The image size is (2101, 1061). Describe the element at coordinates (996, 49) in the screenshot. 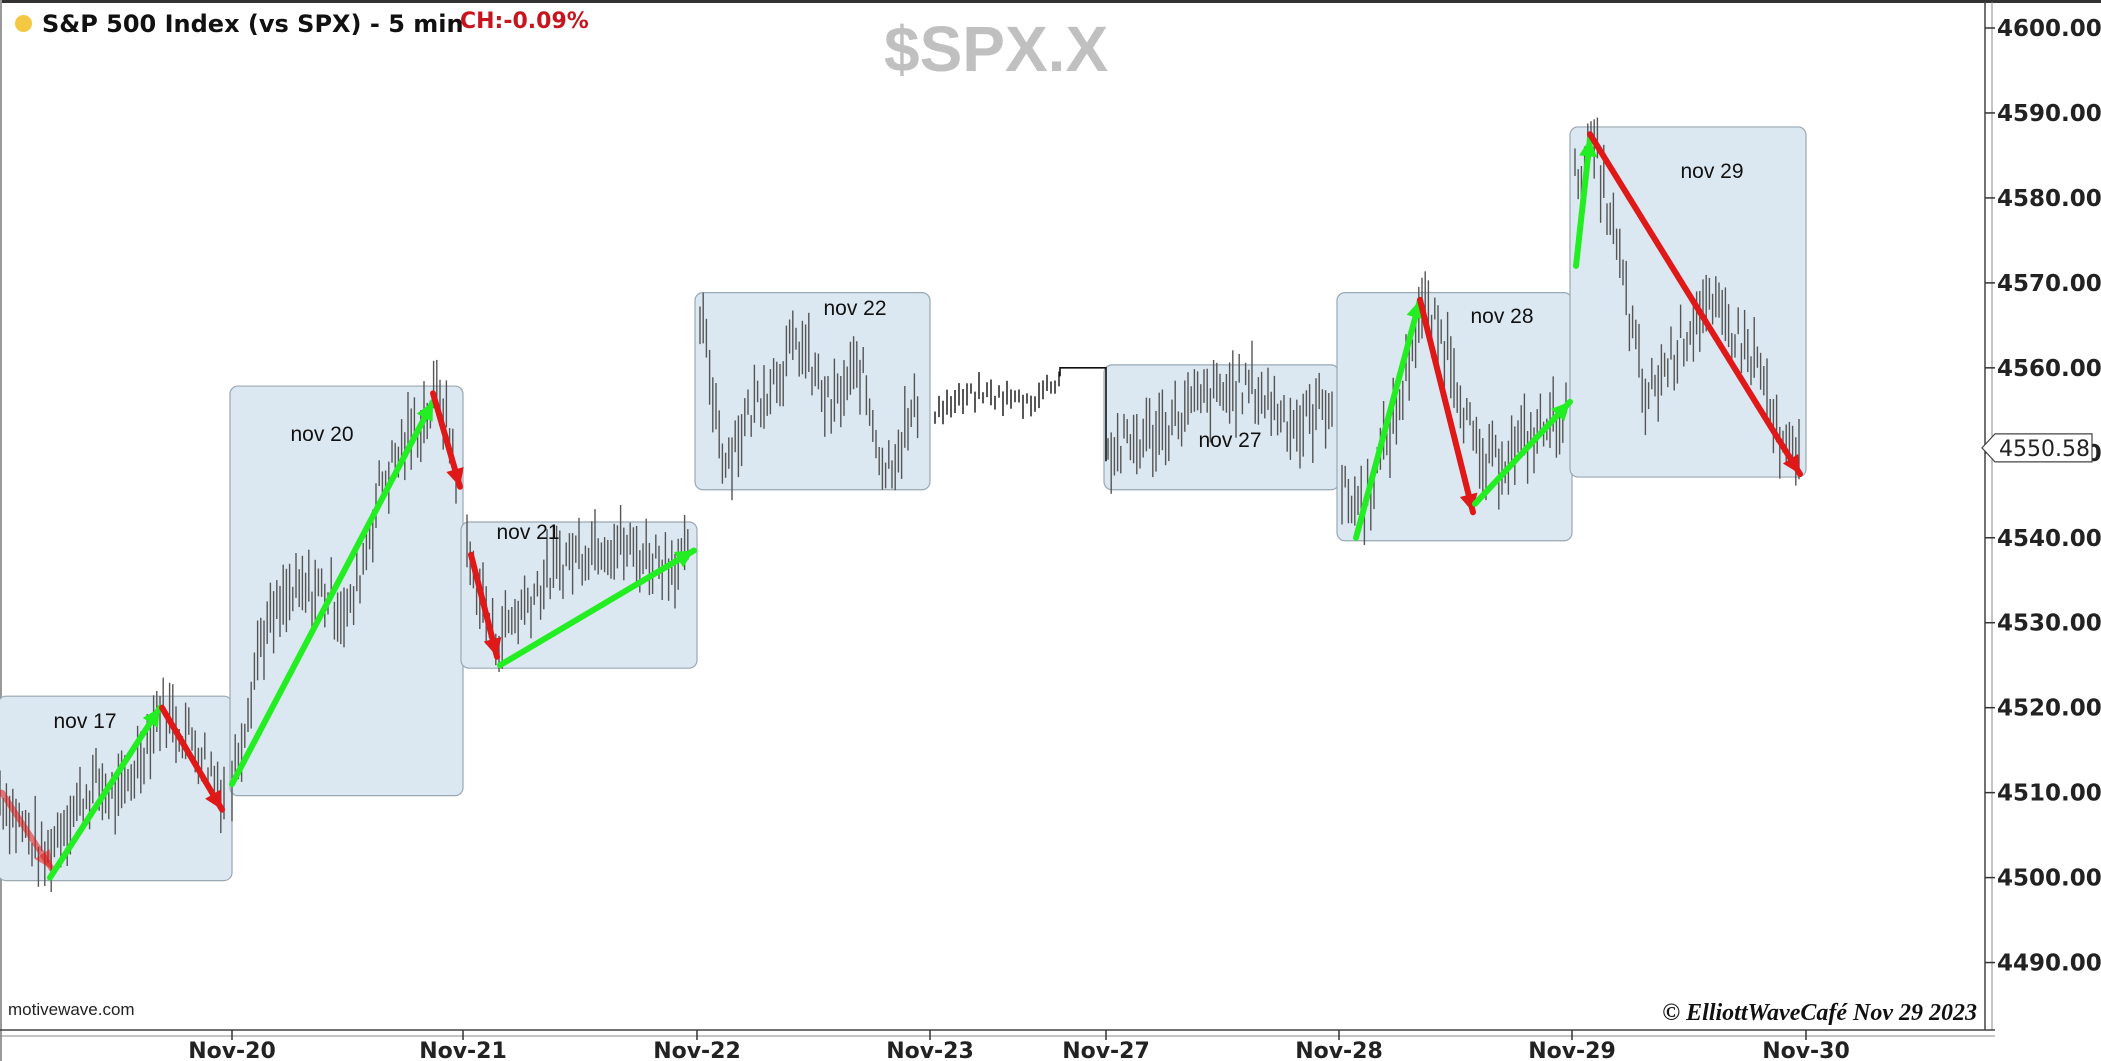

I see `symbol-watermark: $SPX.X` at that location.